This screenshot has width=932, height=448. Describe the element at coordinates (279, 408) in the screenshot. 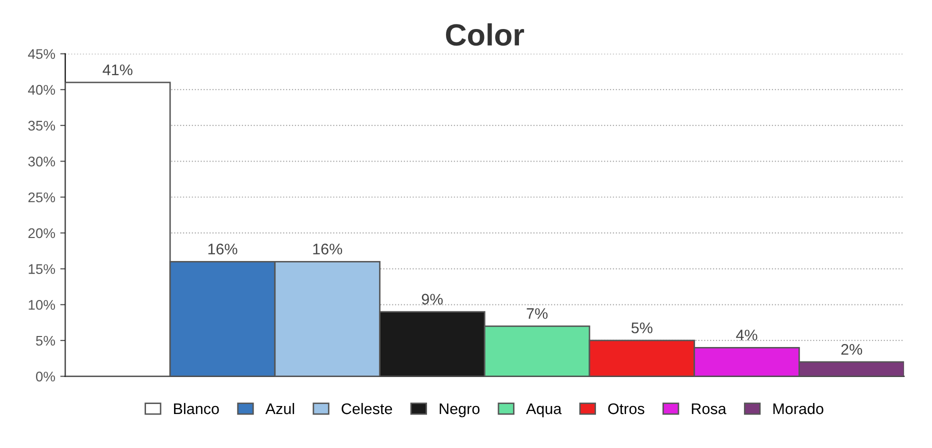

I see `legend-label: Azul` at that location.